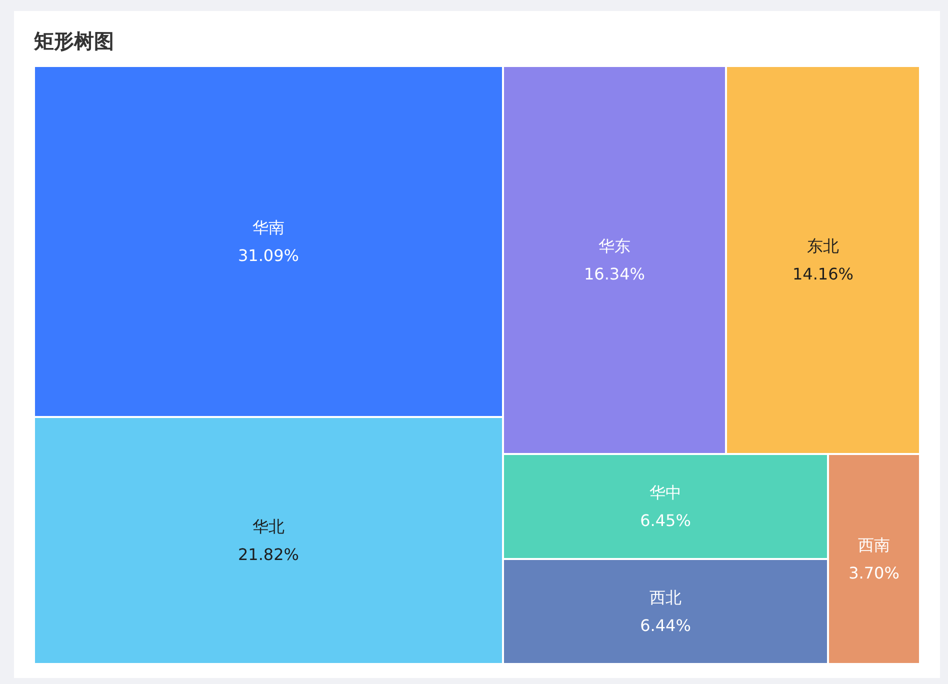  What do you see at coordinates (74, 41) in the screenshot?
I see `text: 矩形树图` at bounding box center [74, 41].